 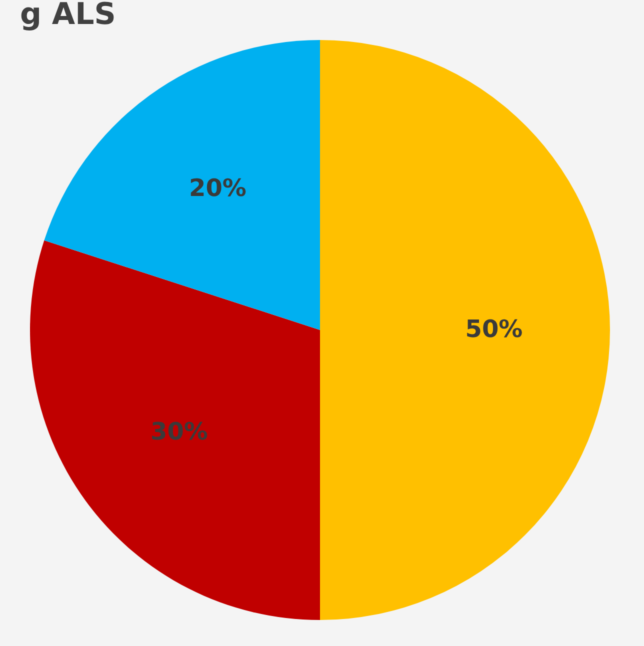 I want to click on chart-title: g ALS, so click(x=68, y=16).